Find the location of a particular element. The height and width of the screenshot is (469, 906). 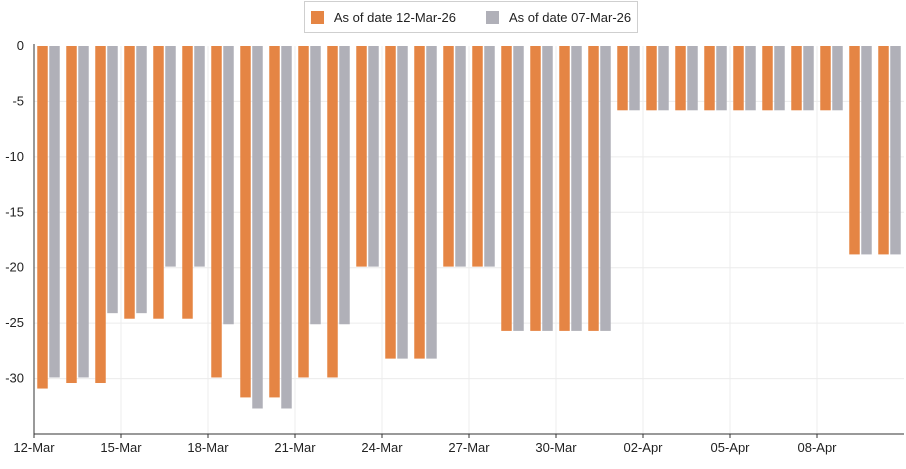

x-tick-label: 21-Mar is located at coordinates (295, 447).